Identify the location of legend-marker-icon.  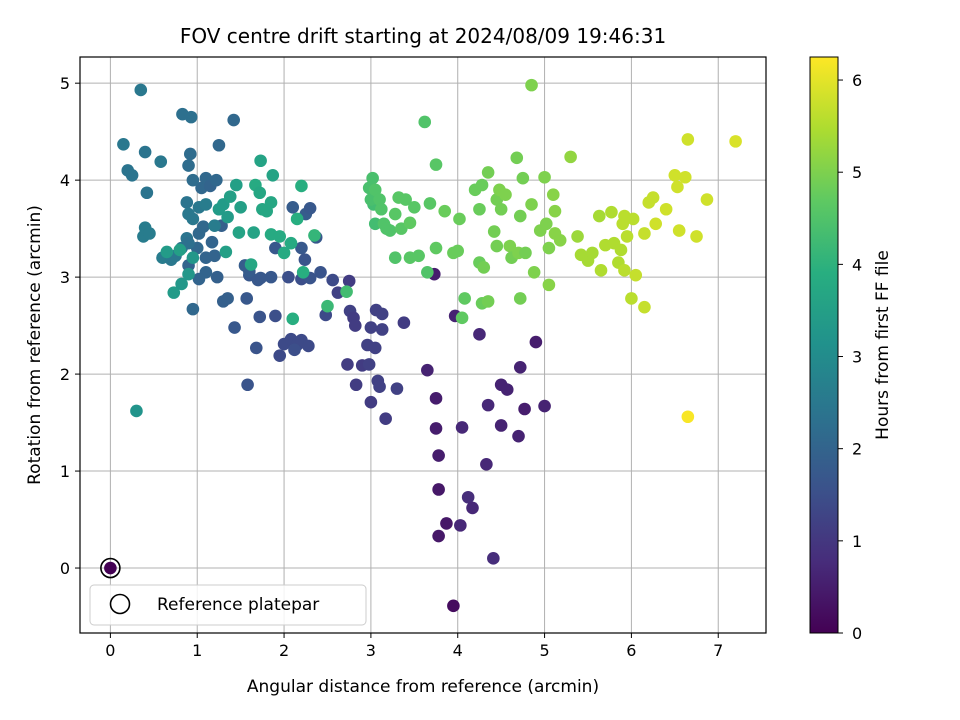
(120, 604).